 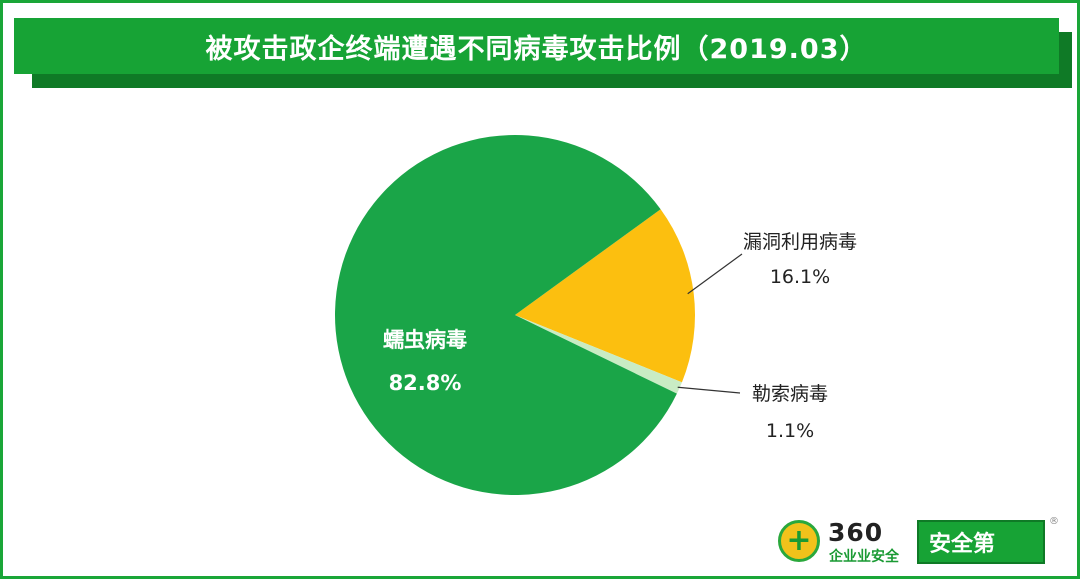 What do you see at coordinates (962, 544) in the screenshot?
I see `logo-badge-text: 安全第` at bounding box center [962, 544].